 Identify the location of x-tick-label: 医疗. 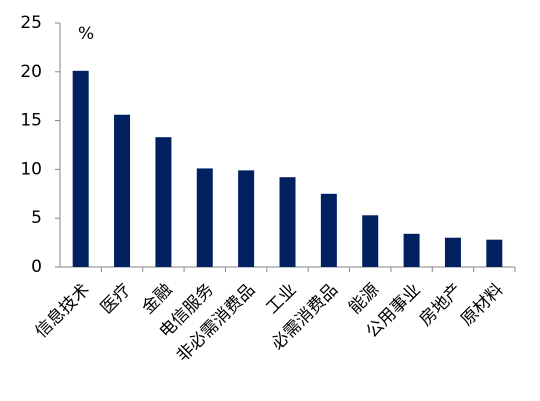
(116, 299).